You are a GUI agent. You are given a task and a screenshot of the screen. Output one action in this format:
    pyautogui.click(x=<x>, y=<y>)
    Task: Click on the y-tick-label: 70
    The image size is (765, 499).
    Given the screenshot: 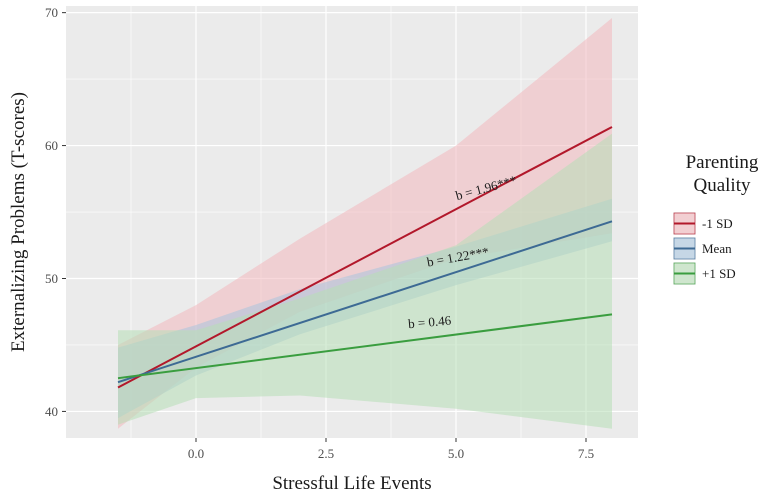 What is the action you would take?
    pyautogui.click(x=51, y=12)
    